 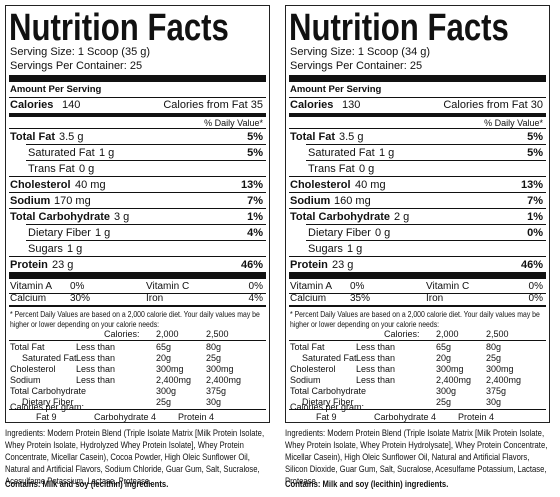 What do you see at coordinates (351, 105) in the screenshot?
I see `calories-value: 130` at bounding box center [351, 105].